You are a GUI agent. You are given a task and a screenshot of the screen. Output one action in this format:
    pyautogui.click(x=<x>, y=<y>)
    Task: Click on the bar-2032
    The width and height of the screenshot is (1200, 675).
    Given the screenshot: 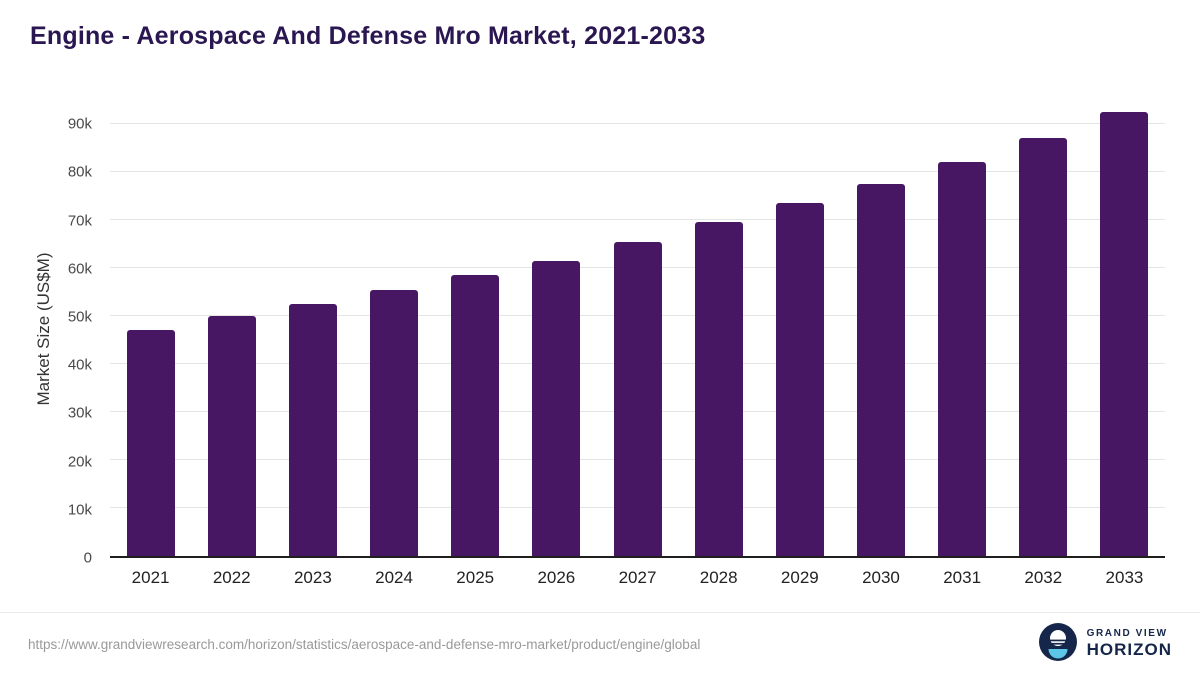 What is the action you would take?
    pyautogui.click(x=1043, y=347)
    